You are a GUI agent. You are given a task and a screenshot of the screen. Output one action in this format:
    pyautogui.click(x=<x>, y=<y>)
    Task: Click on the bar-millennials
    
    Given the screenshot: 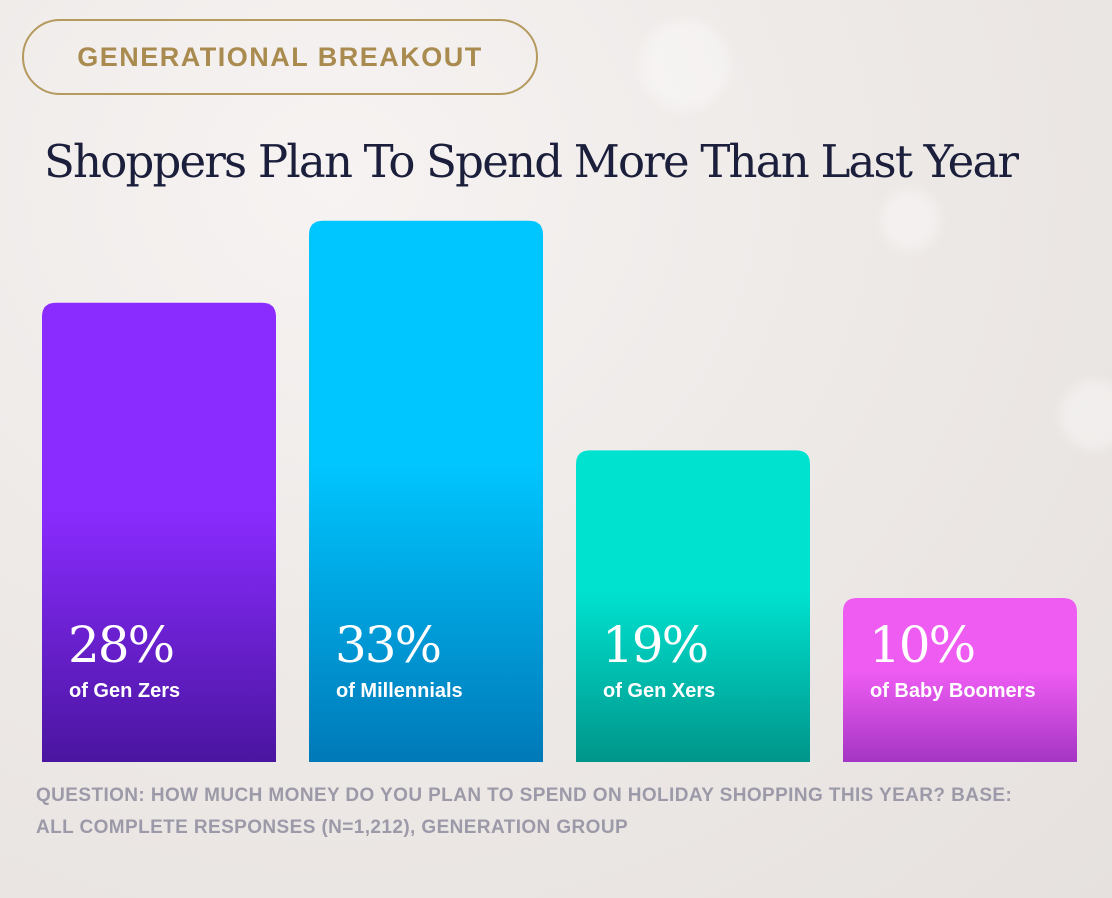 What is the action you would take?
    pyautogui.click(x=426, y=491)
    